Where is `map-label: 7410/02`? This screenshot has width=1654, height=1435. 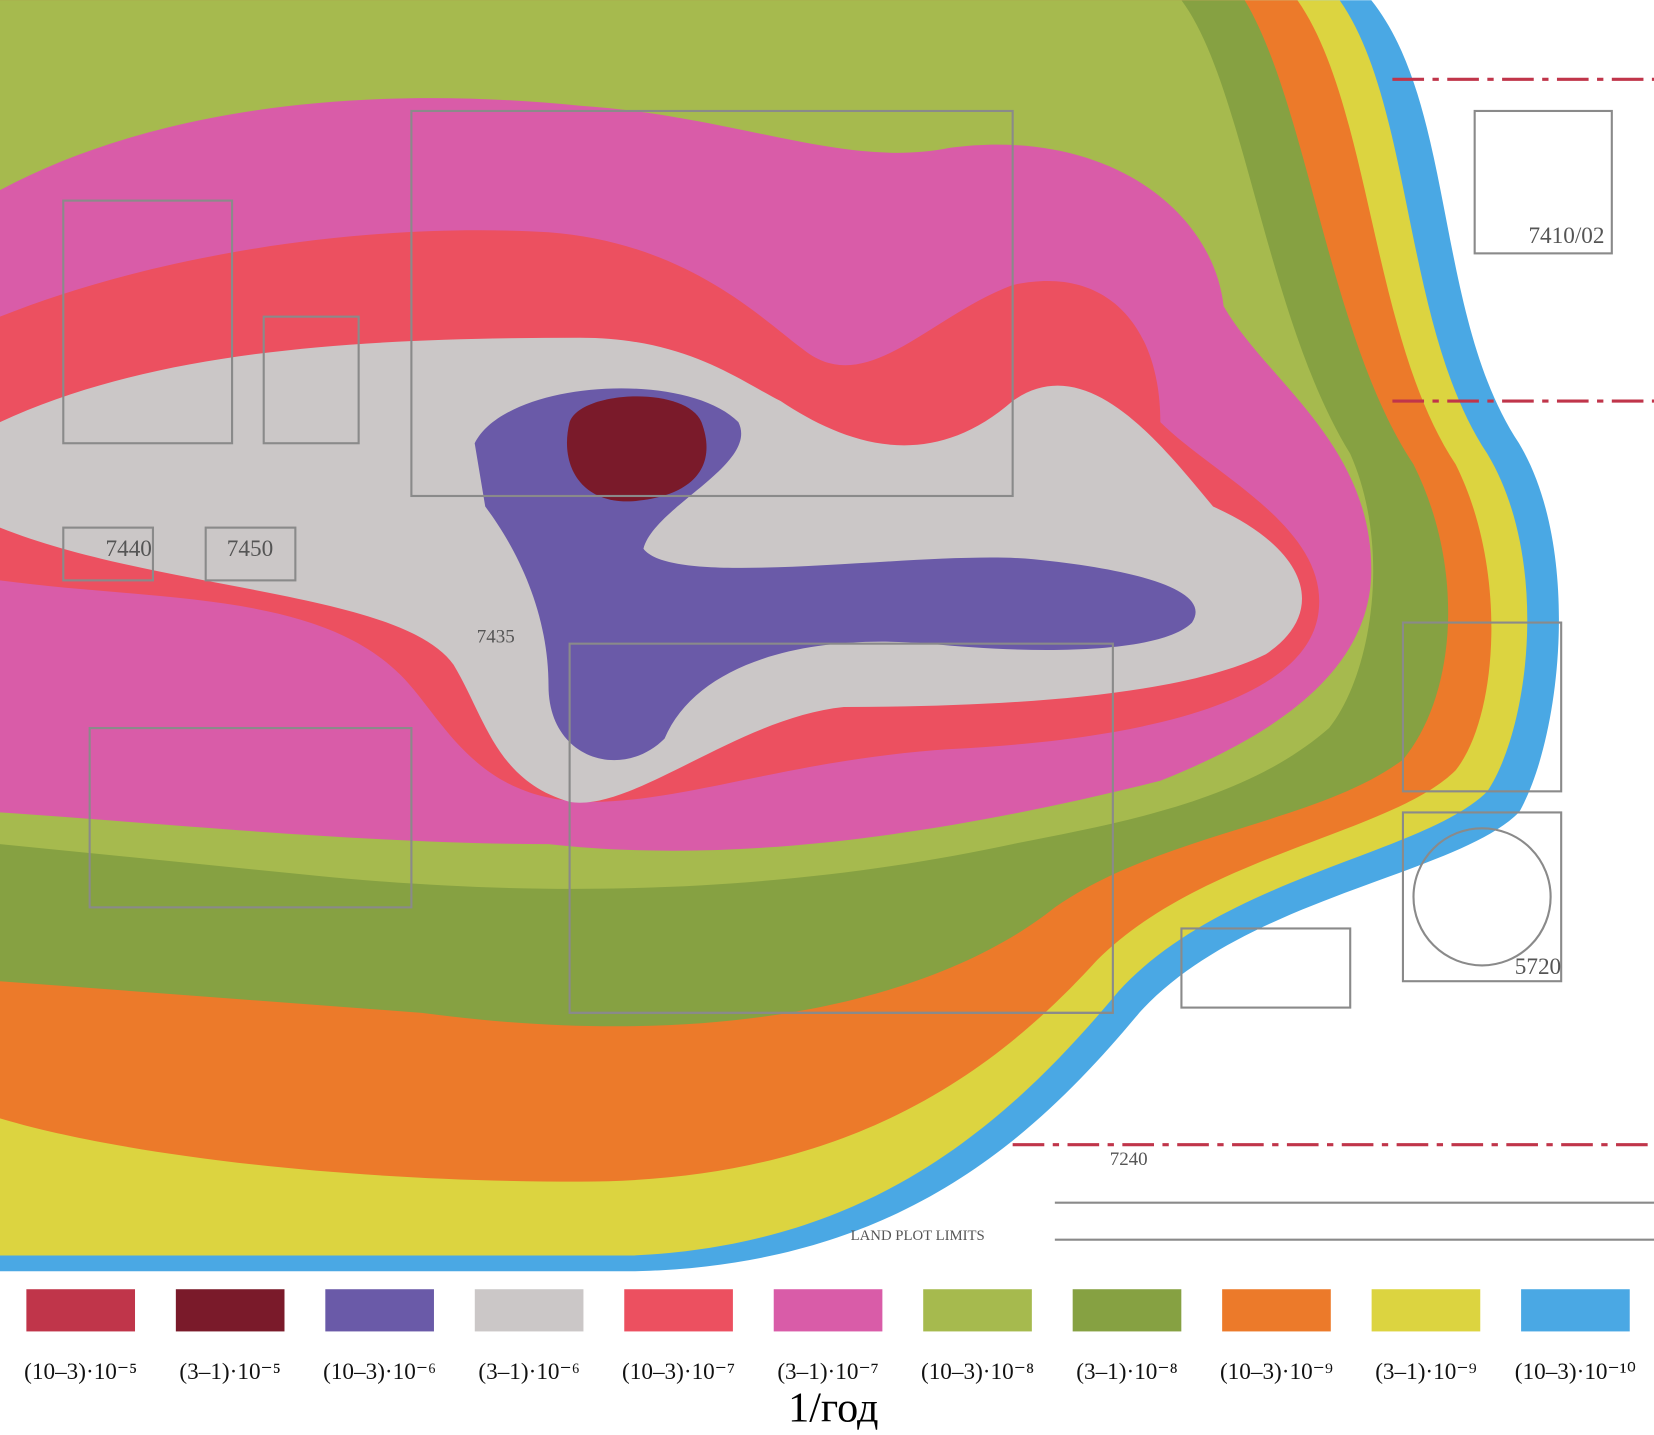 map-label: 7410/02 is located at coordinates (1566, 236).